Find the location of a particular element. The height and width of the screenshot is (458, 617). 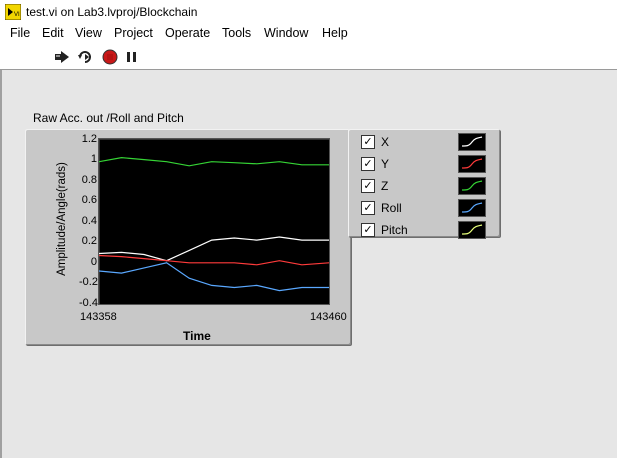

y-tick-label: 0.6 is located at coordinates (89, 200).